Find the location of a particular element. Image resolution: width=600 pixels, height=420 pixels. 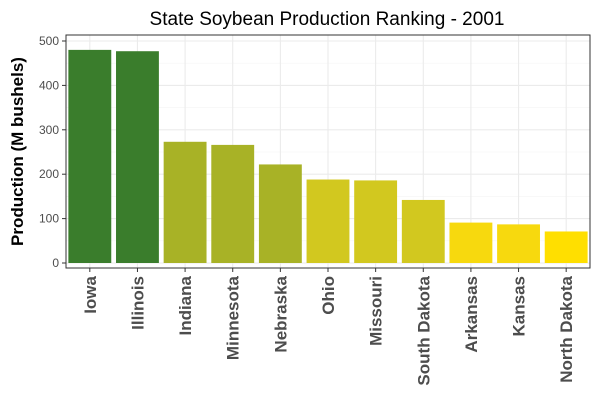

x-tick-label: Illinois is located at coordinates (137, 303).